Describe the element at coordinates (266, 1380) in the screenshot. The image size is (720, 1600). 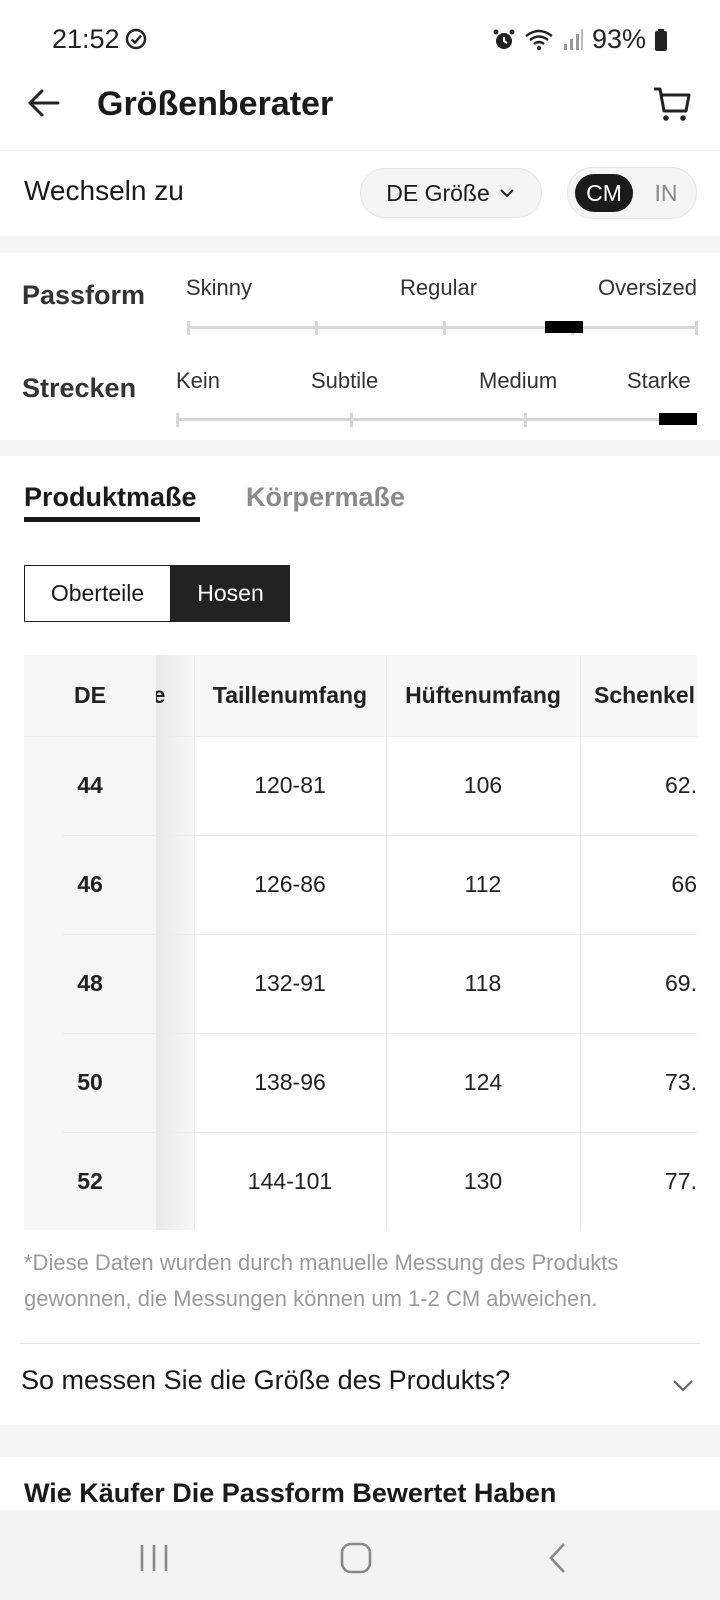
I see `howto-label: So messen Sie die Größe des Produkts?` at that location.